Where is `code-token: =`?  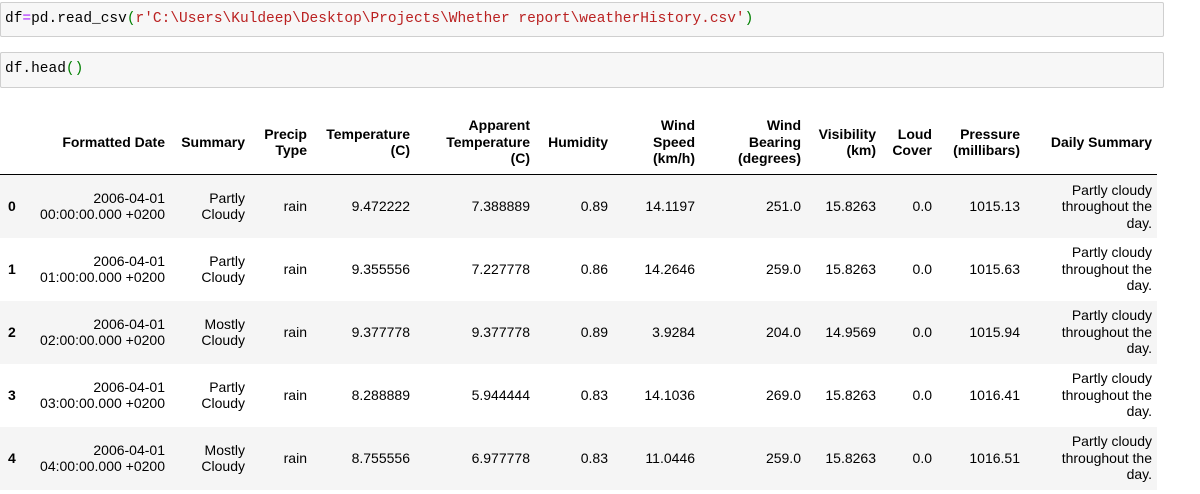 code-token: = is located at coordinates (27, 19).